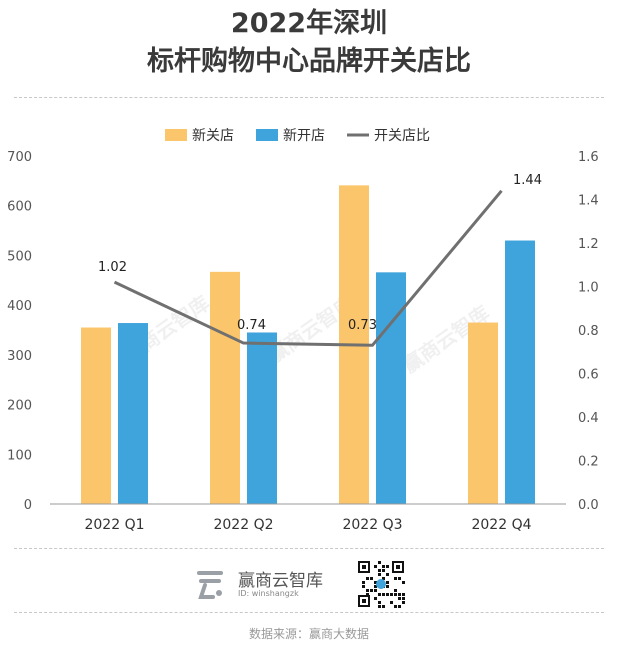 The width and height of the screenshot is (618, 650). Describe the element at coordinates (527, 180) in the screenshot. I see `ratio-data-label: 1.44` at that location.